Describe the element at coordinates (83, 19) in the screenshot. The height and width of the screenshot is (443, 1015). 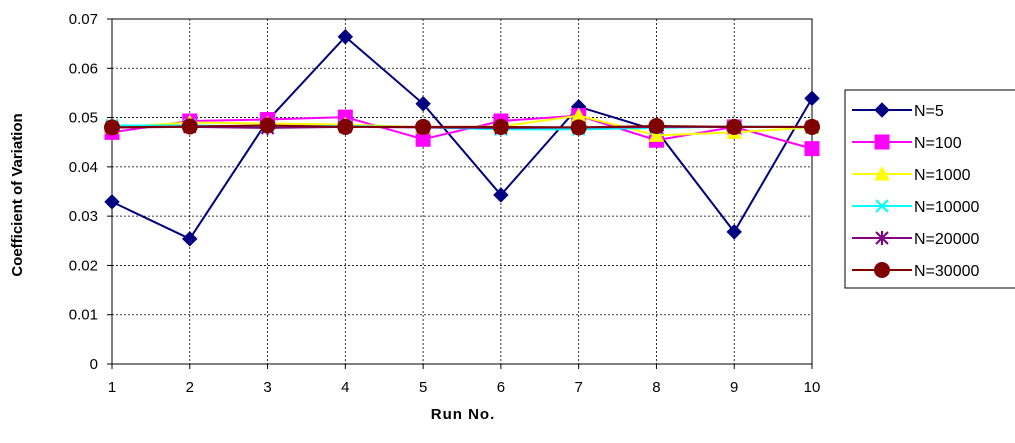
I see `y-tick-label: 0.07` at that location.